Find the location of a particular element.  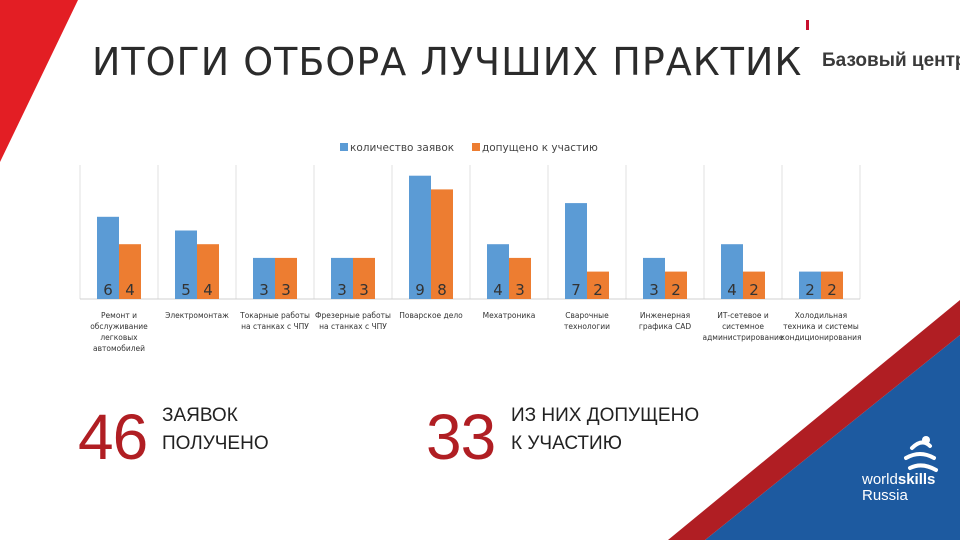

category-label-6: технологии is located at coordinates (587, 326).